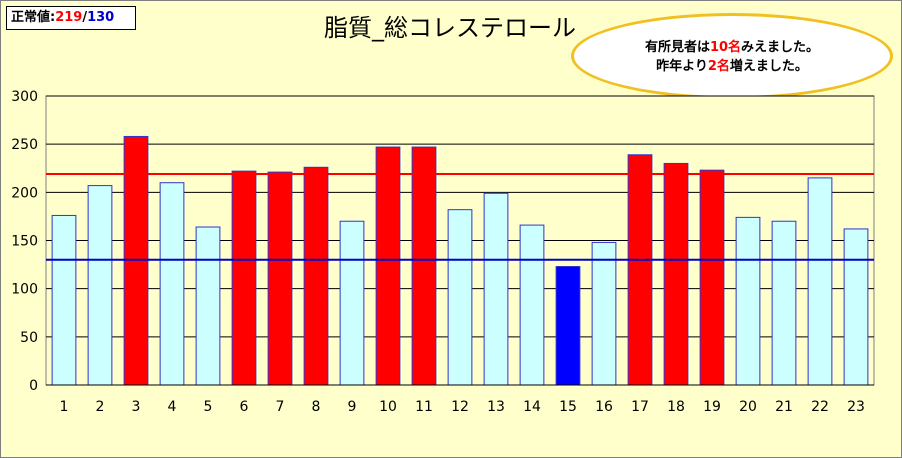  Describe the element at coordinates (424, 407) in the screenshot. I see `x-tick-label: 11` at that location.